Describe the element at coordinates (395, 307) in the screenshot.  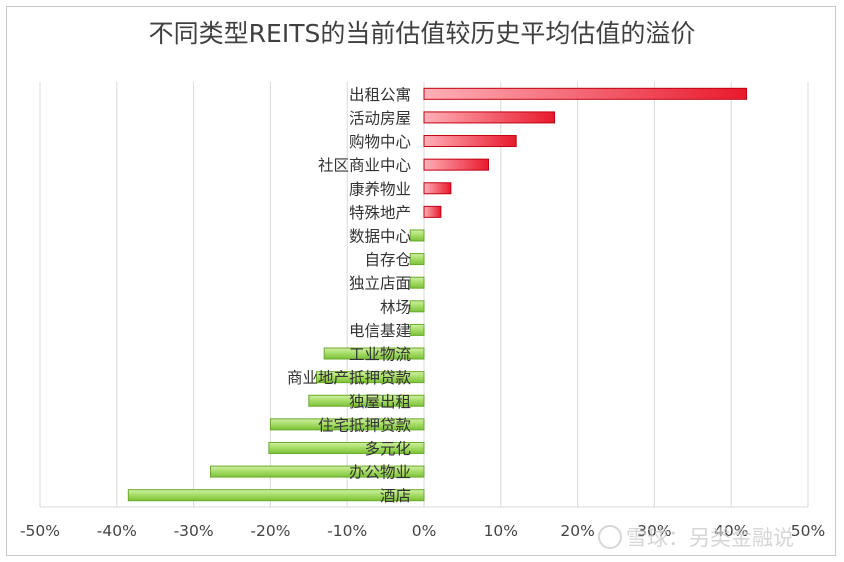
I see `category-label: 林场` at that location.